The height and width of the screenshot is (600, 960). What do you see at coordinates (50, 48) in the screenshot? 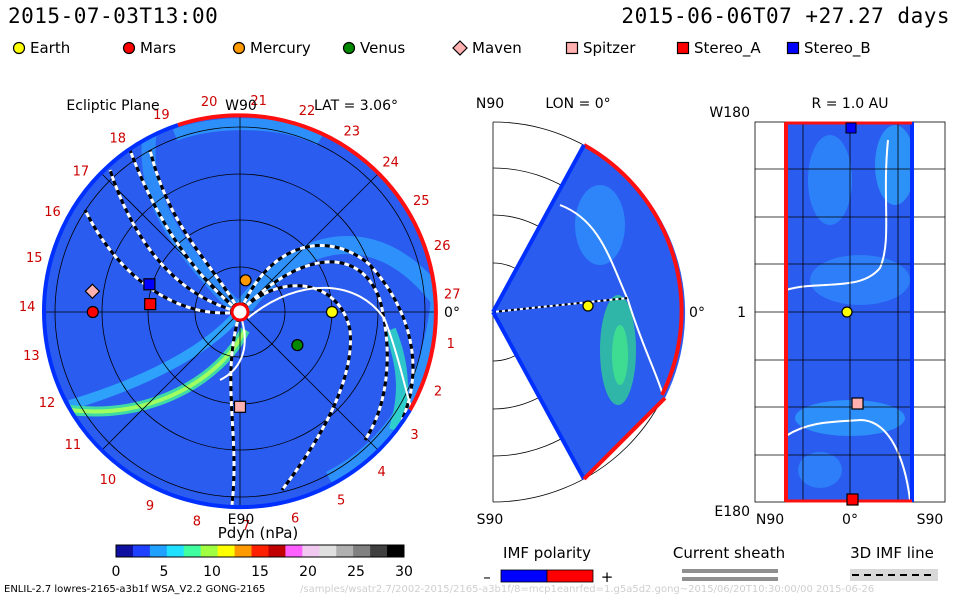
I see `legend-label: Earth` at bounding box center [50, 48].